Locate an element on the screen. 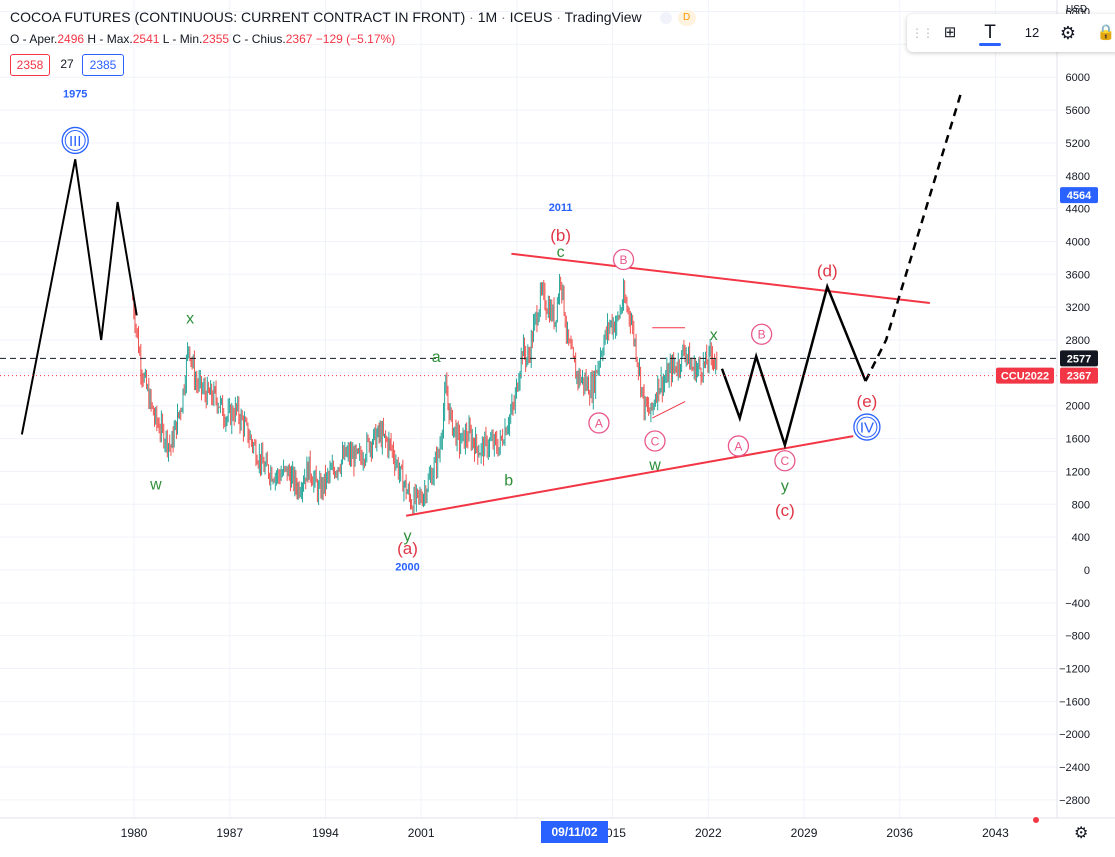  open-label: O - Aper. is located at coordinates (34, 39).